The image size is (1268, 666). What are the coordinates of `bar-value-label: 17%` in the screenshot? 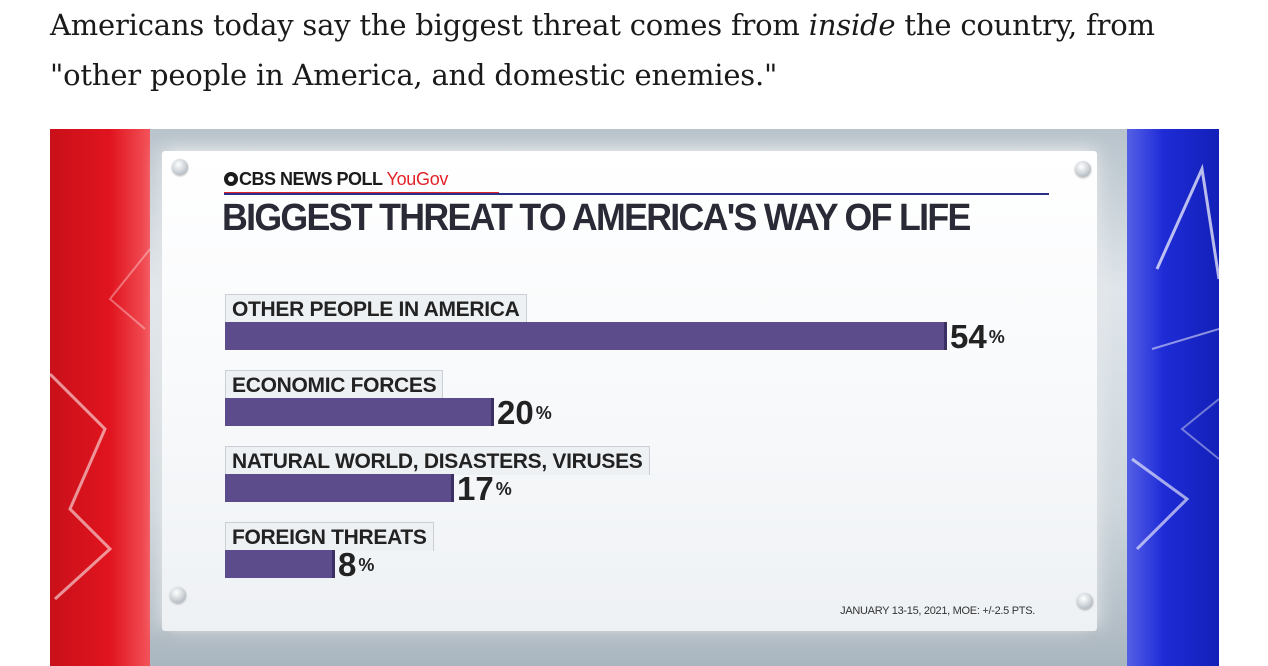 It's located at (484, 489).